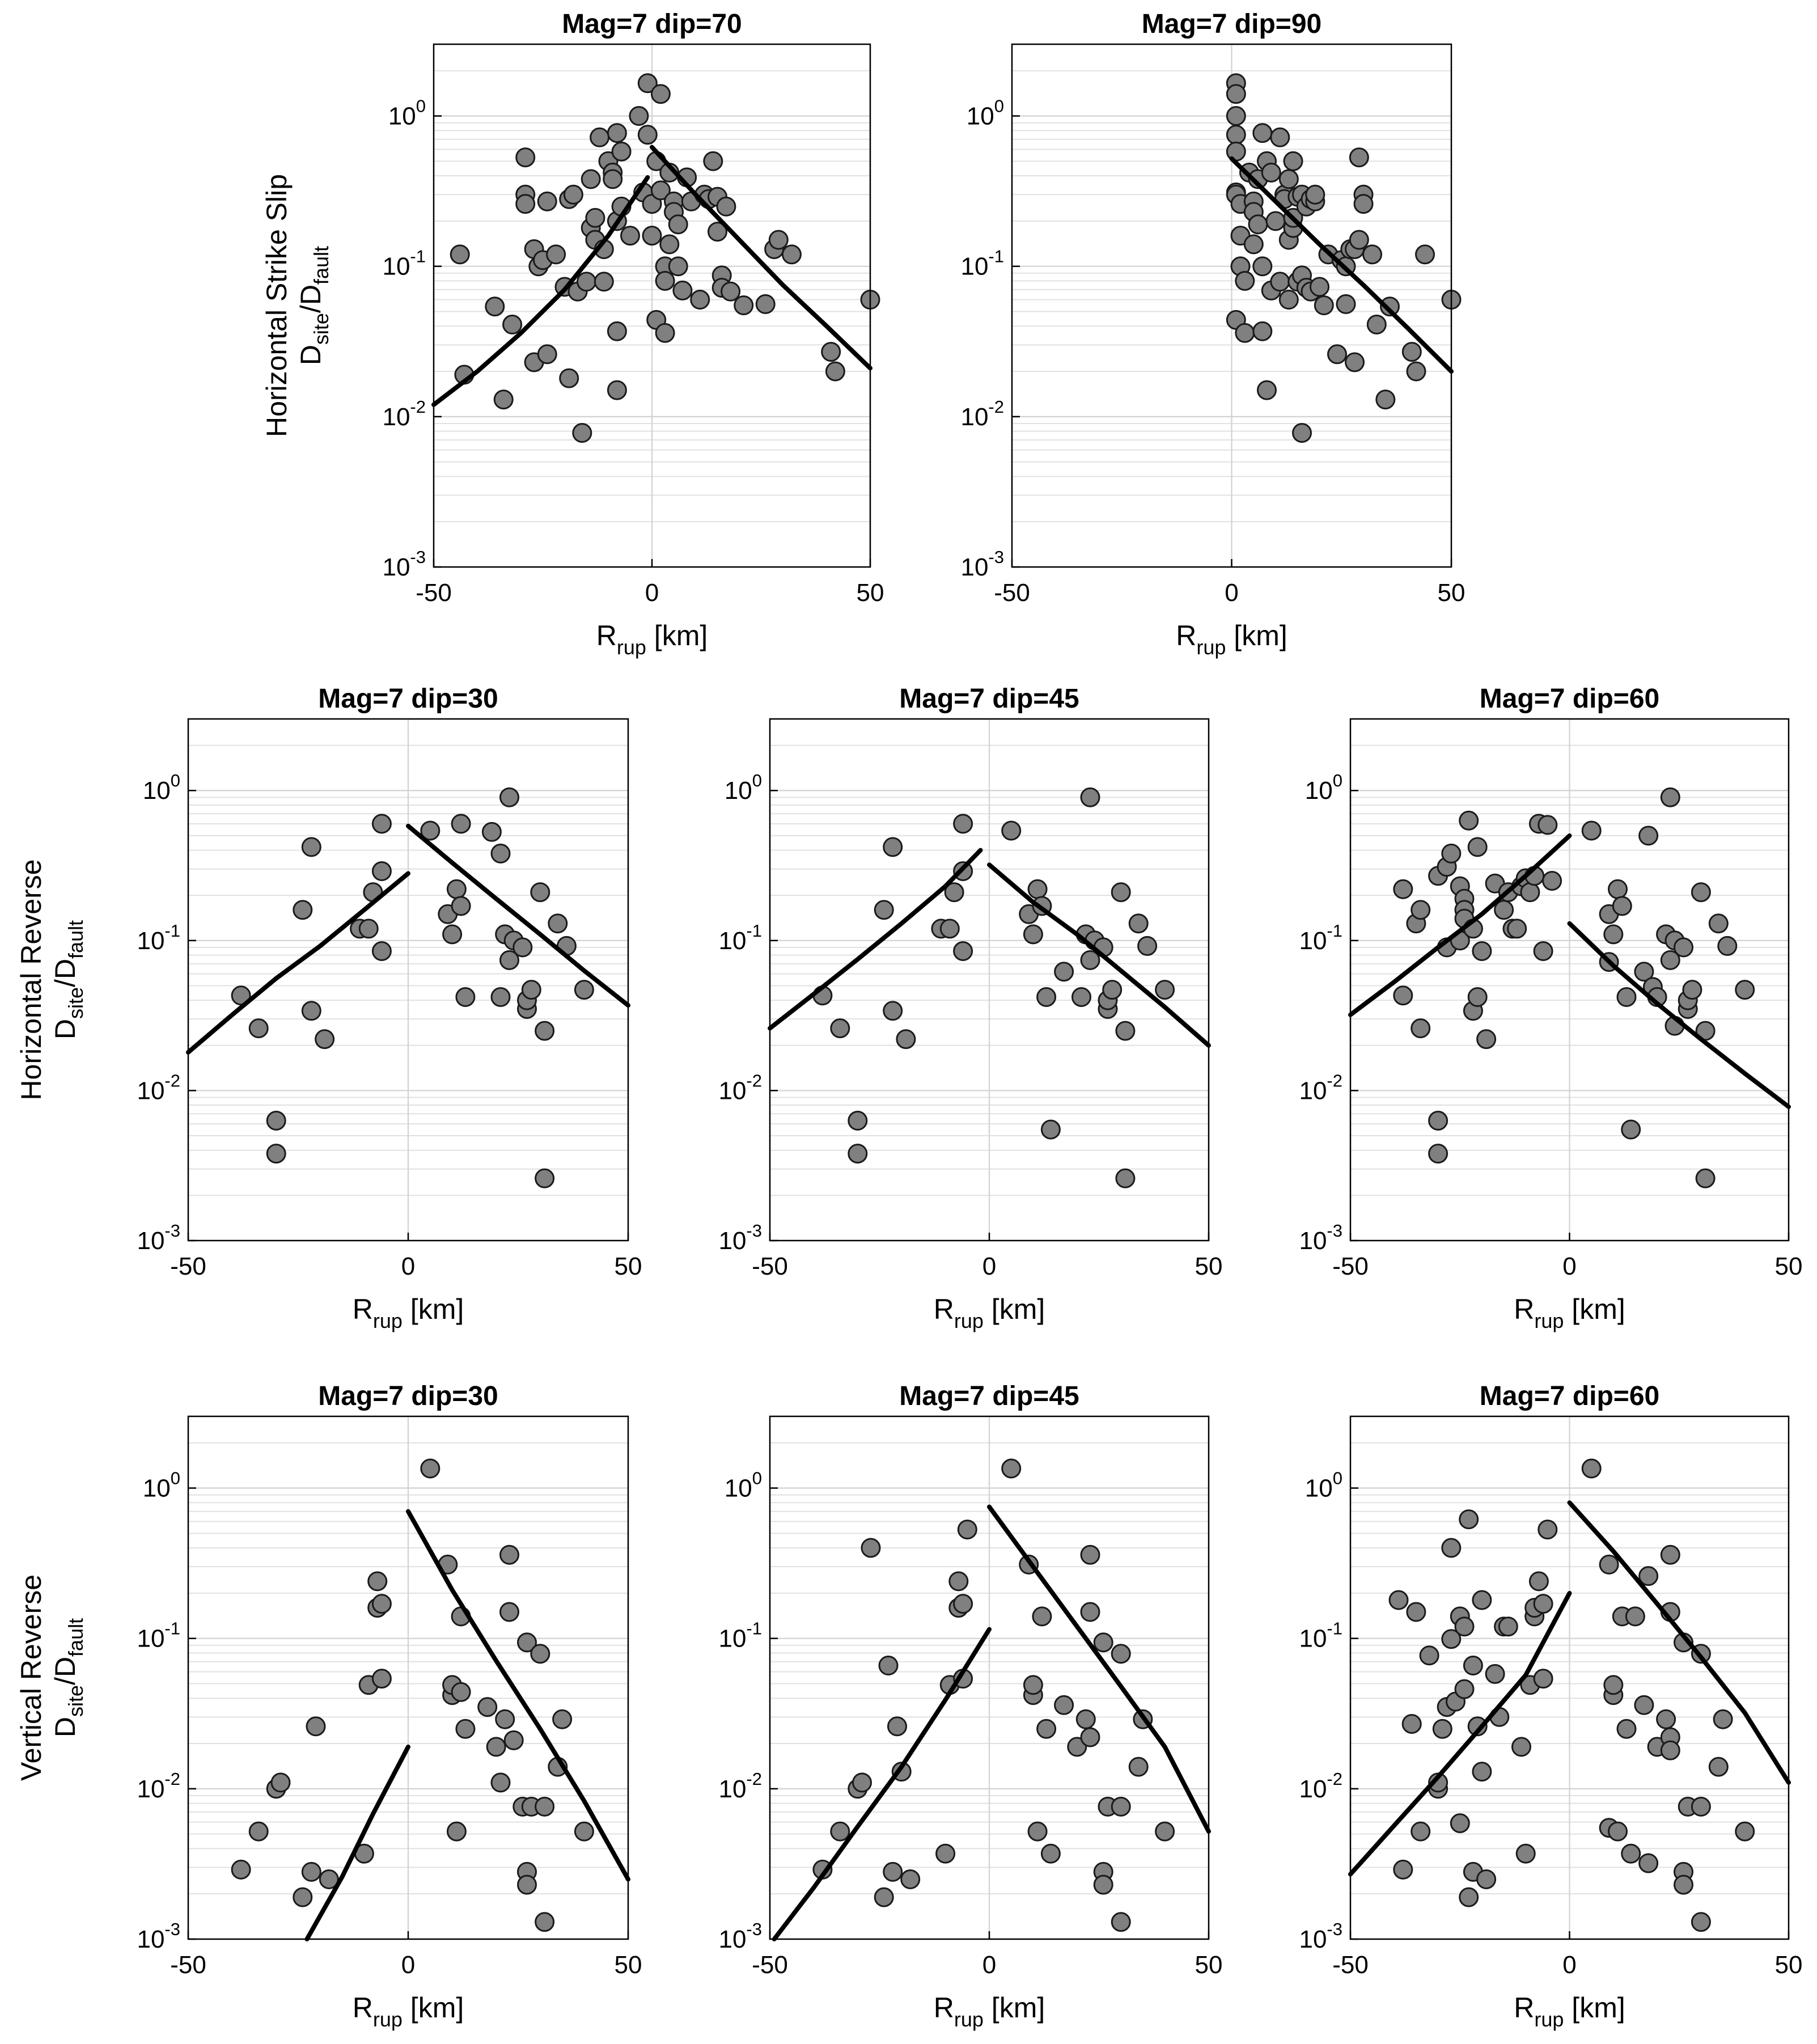  Describe the element at coordinates (75, 1638) in the screenshot. I see `row-label-sub-fault: fault` at that location.